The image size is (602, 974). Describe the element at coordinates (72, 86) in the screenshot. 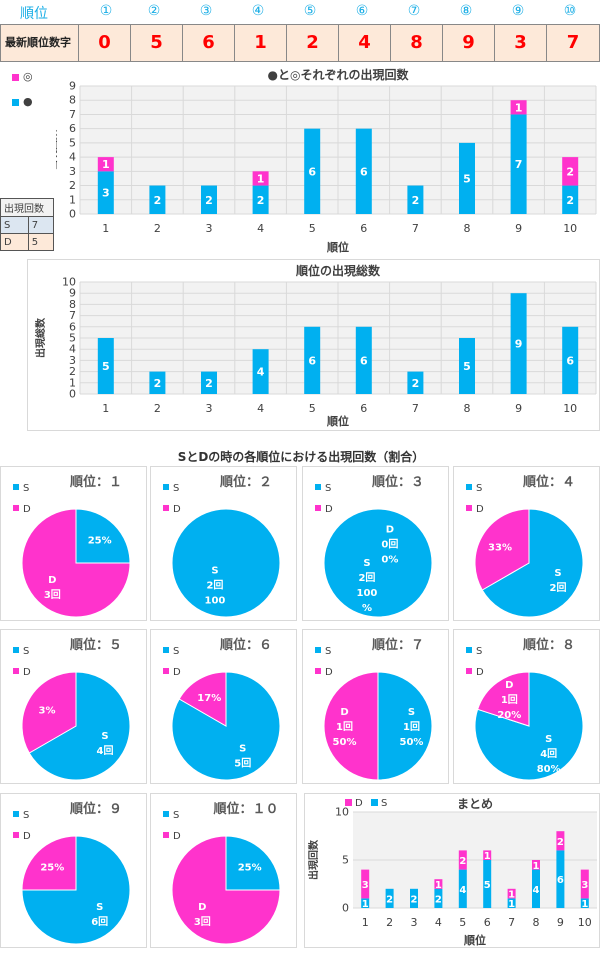

I see `y-tick-label: 9` at that location.